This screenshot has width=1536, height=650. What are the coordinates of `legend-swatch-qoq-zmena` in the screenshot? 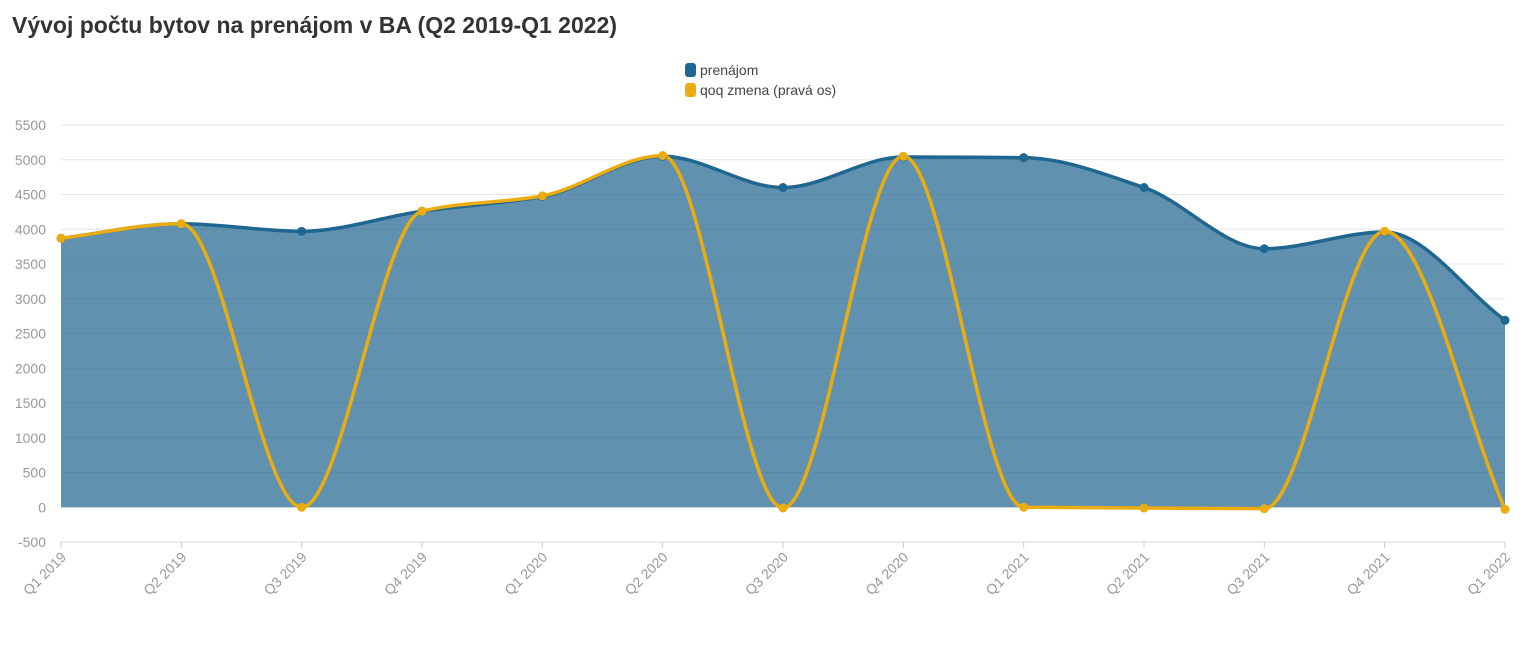 It's located at (690, 90).